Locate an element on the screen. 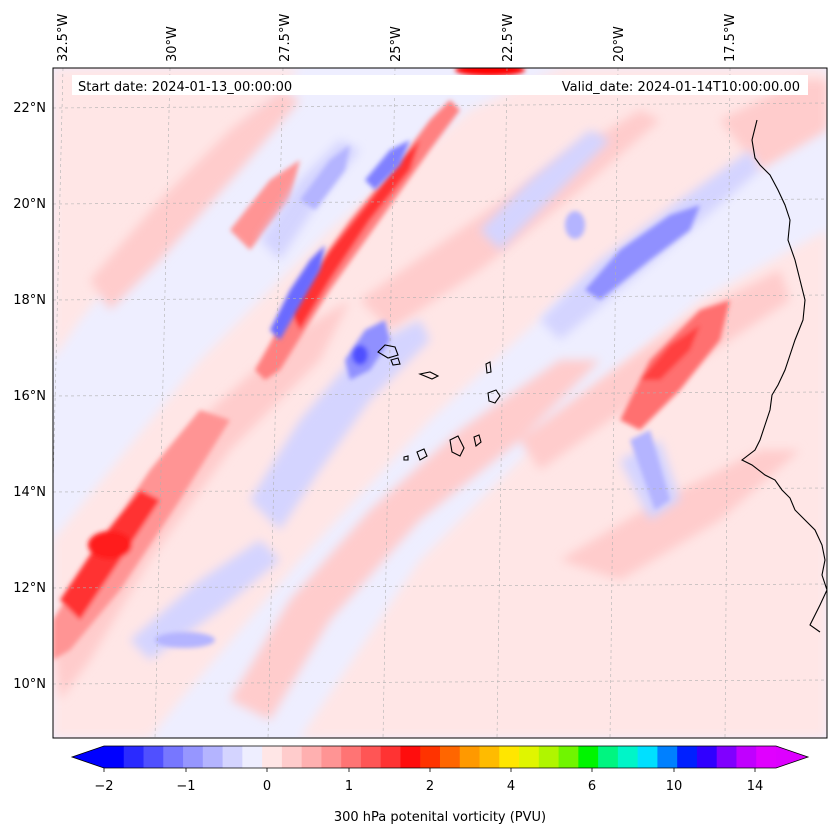  colorbar-under-arrow is located at coordinates (88, 757).